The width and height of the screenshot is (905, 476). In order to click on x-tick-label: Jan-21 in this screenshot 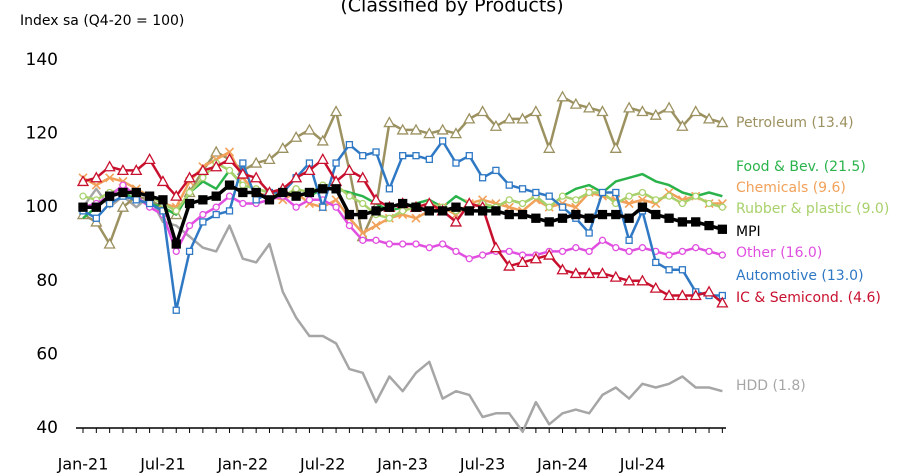, I will do `click(83, 464)`.